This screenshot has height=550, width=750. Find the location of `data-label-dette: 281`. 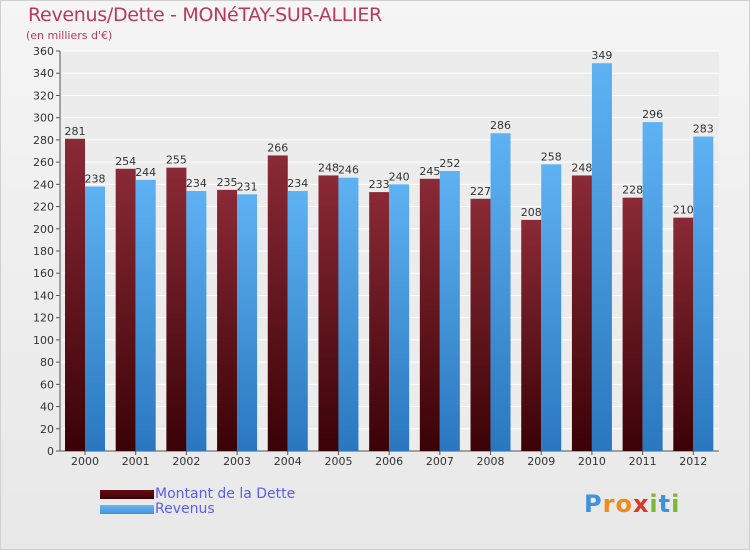

data-label-dette: 281 is located at coordinates (75, 131).